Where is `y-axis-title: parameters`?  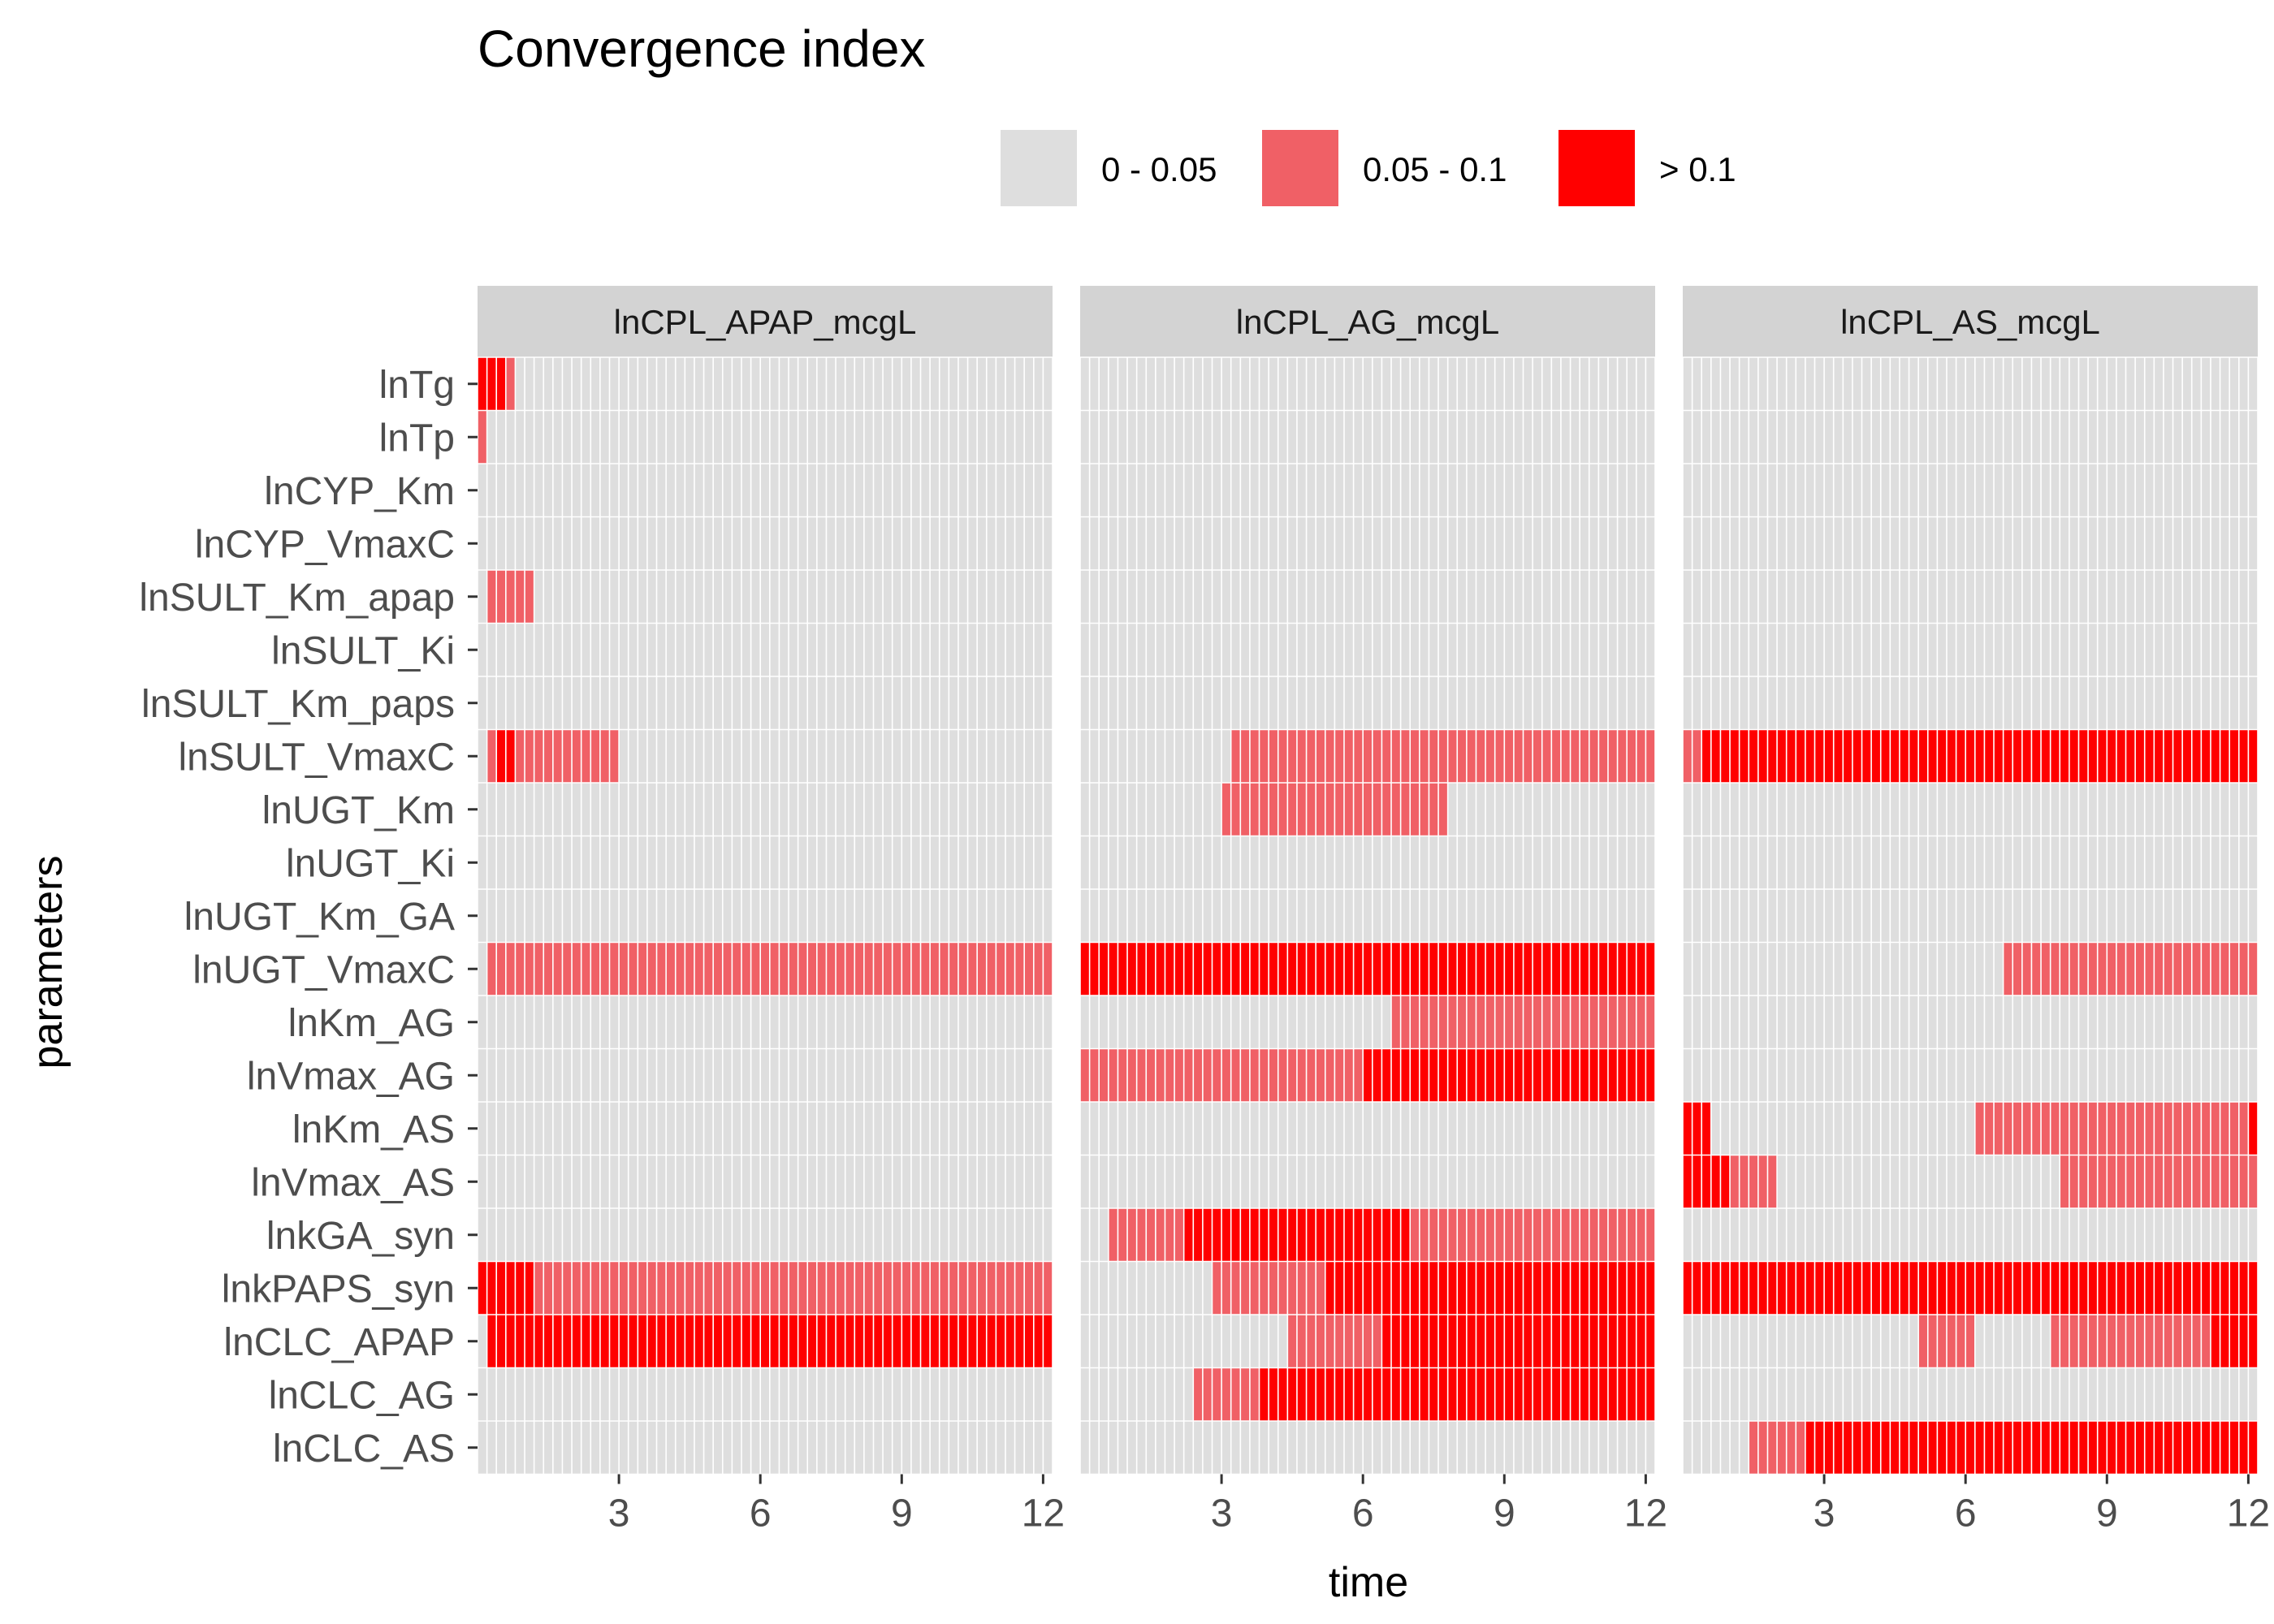 y-axis-title: parameters is located at coordinates (47, 963).